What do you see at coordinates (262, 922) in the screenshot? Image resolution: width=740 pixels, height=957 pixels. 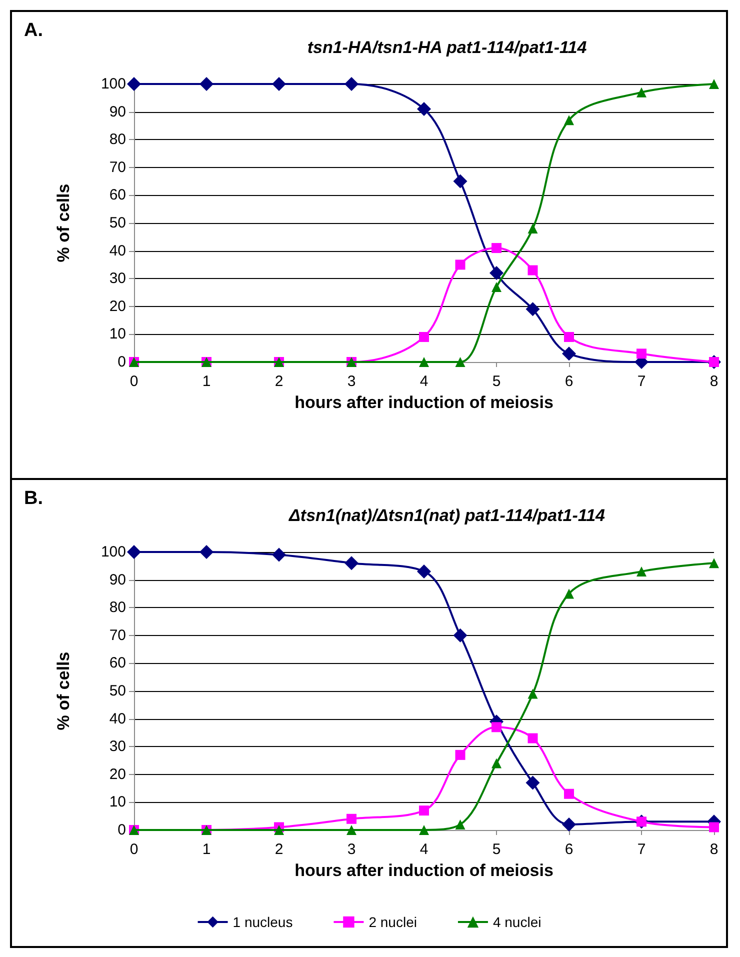 I see `legend-label: 1 nucleus` at bounding box center [262, 922].